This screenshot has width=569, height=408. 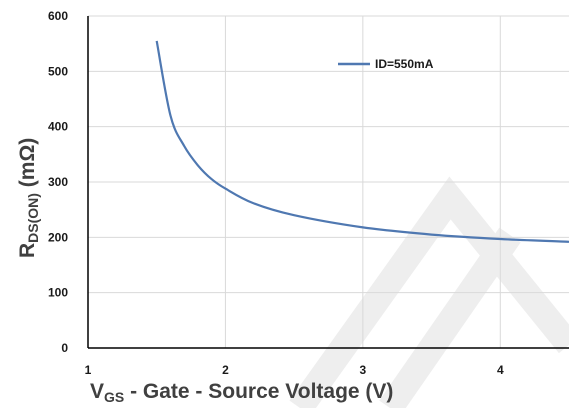 What do you see at coordinates (225, 370) in the screenshot?
I see `x-tick-label: 2` at bounding box center [225, 370].